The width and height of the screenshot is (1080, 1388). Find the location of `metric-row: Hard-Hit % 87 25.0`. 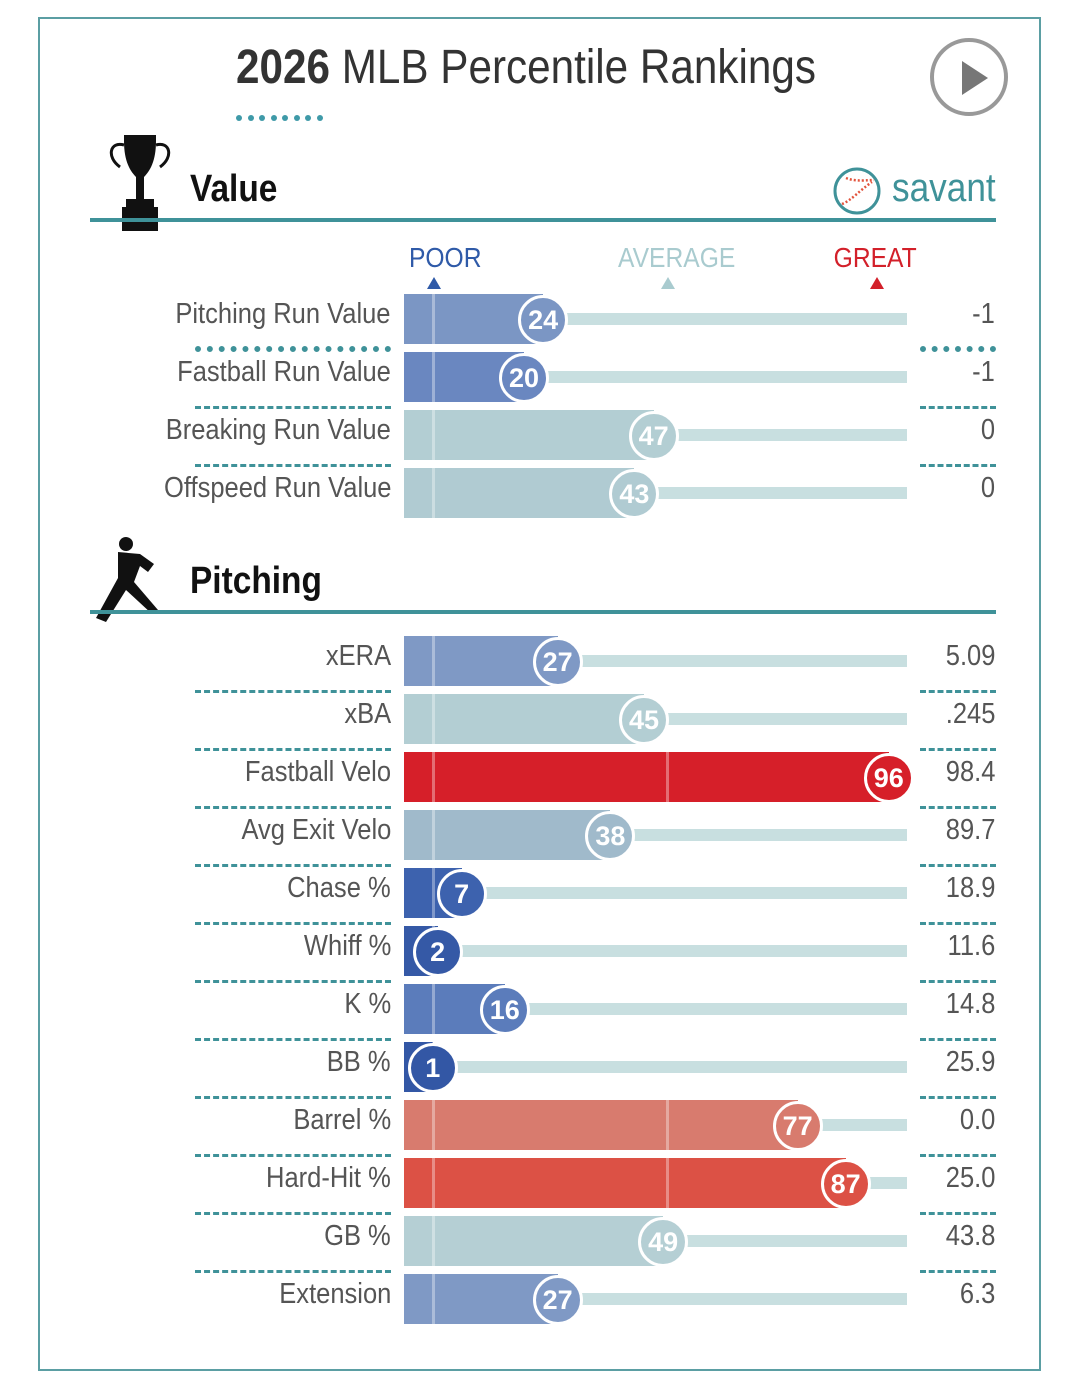

metric-row: Hard-Hit % 87 25.0 is located at coordinates (540, 1187).